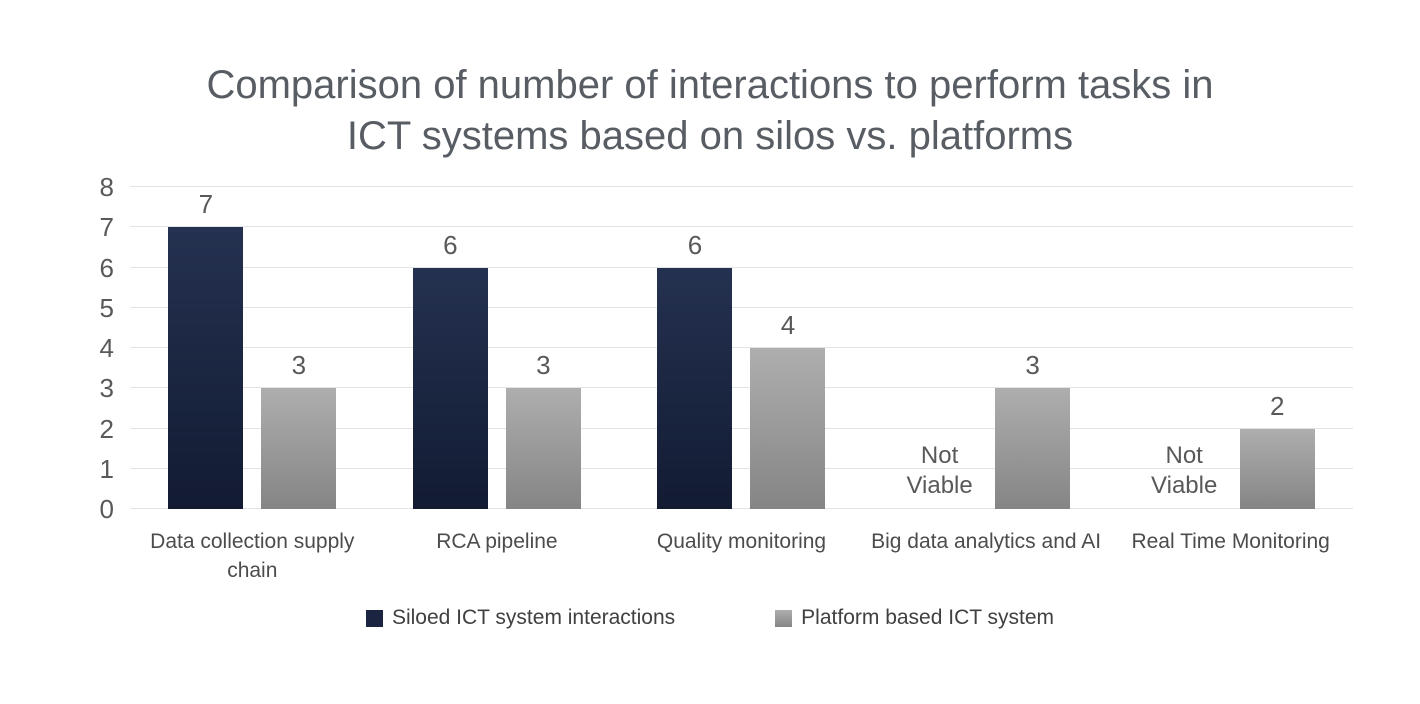 Image resolution: width=1420 pixels, height=704 pixels. I want to click on bar-group: Not Viable 2, so click(1230, 348).